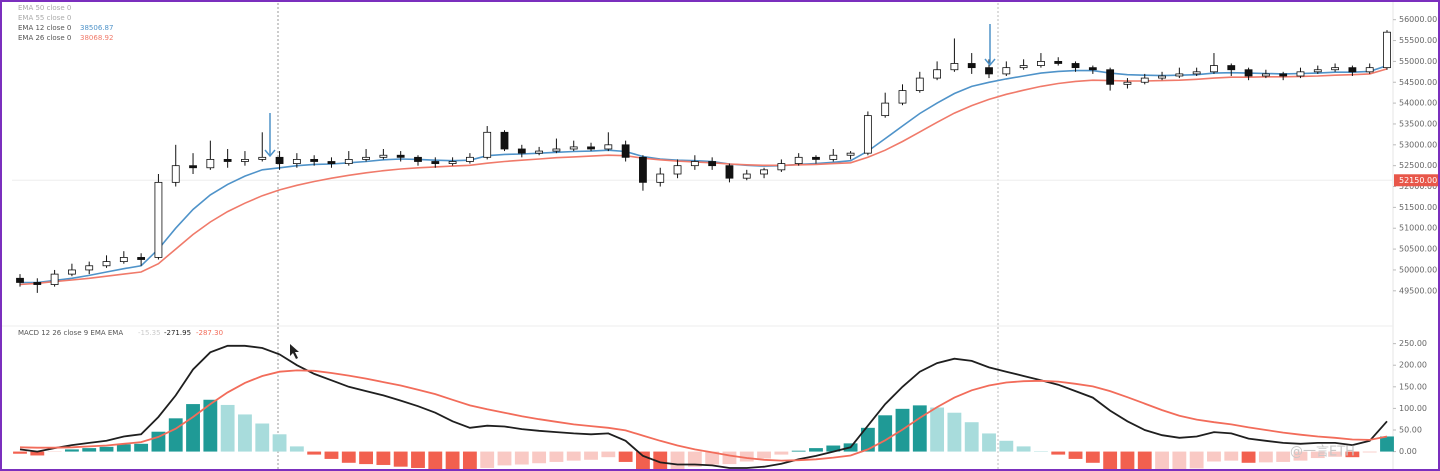 This screenshot has width=1440, height=471. Describe the element at coordinates (1410, 429) in the screenshot. I see `y-tick-label: 50.00` at that location.